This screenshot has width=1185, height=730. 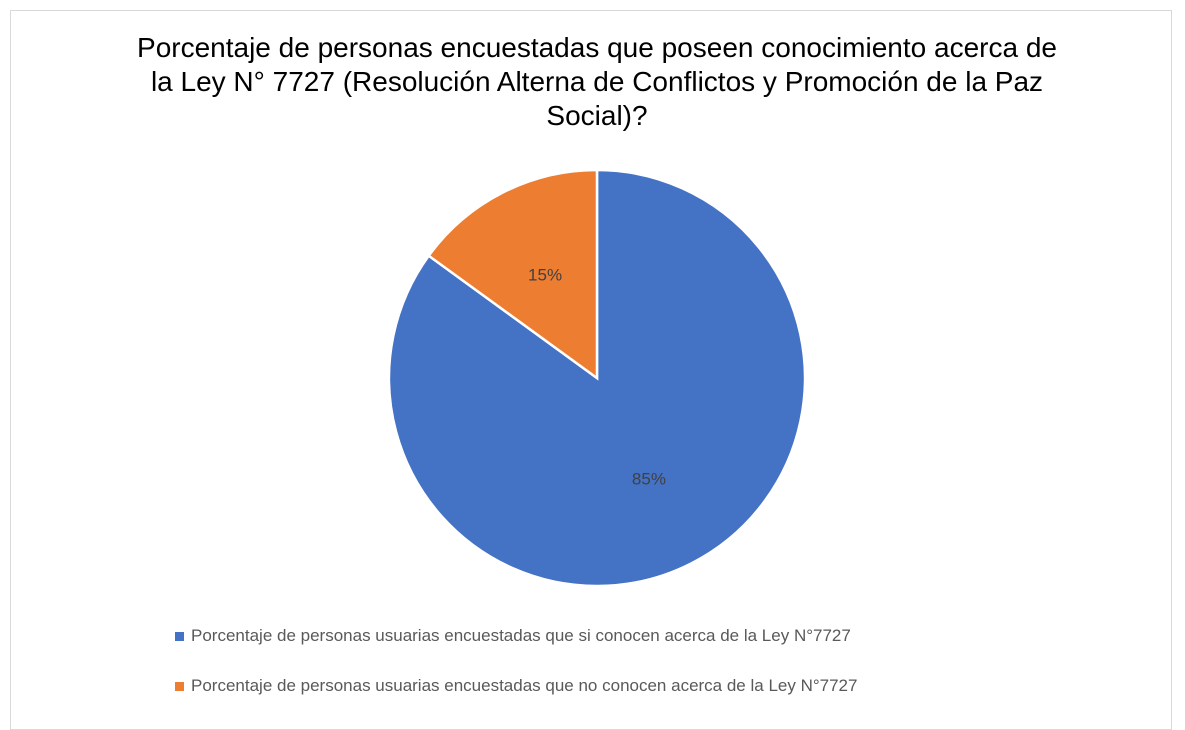 I want to click on pie-slice, so click(x=512, y=274).